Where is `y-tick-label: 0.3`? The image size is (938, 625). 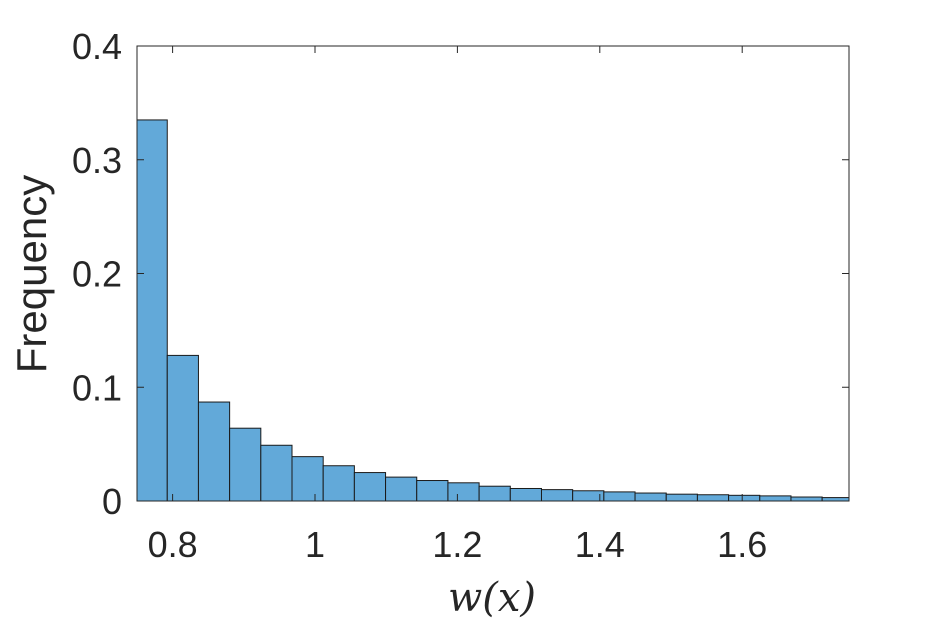 y-tick-label: 0.3 is located at coordinates (97, 160).